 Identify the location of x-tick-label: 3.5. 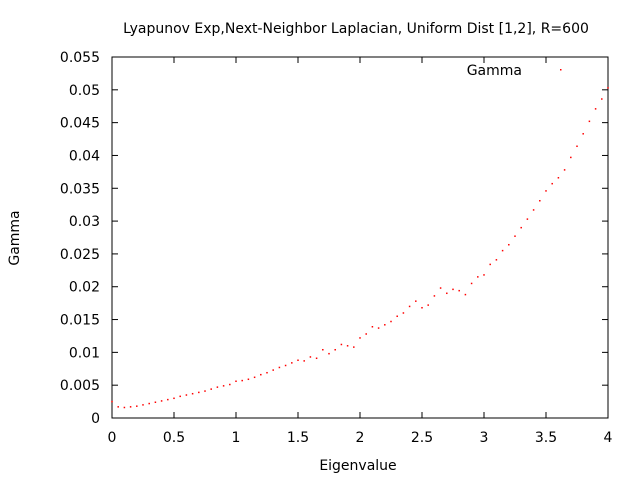
(546, 438).